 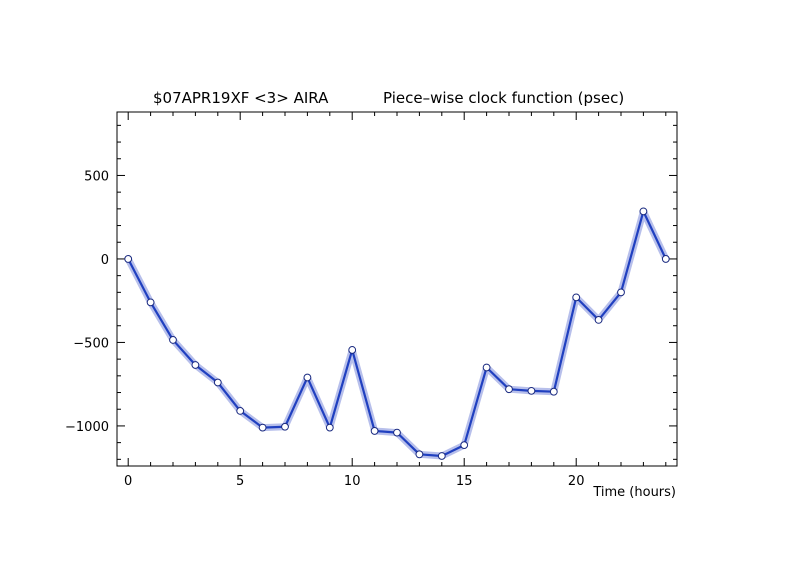 I want to click on y-tick-label: 0, so click(x=105, y=260).